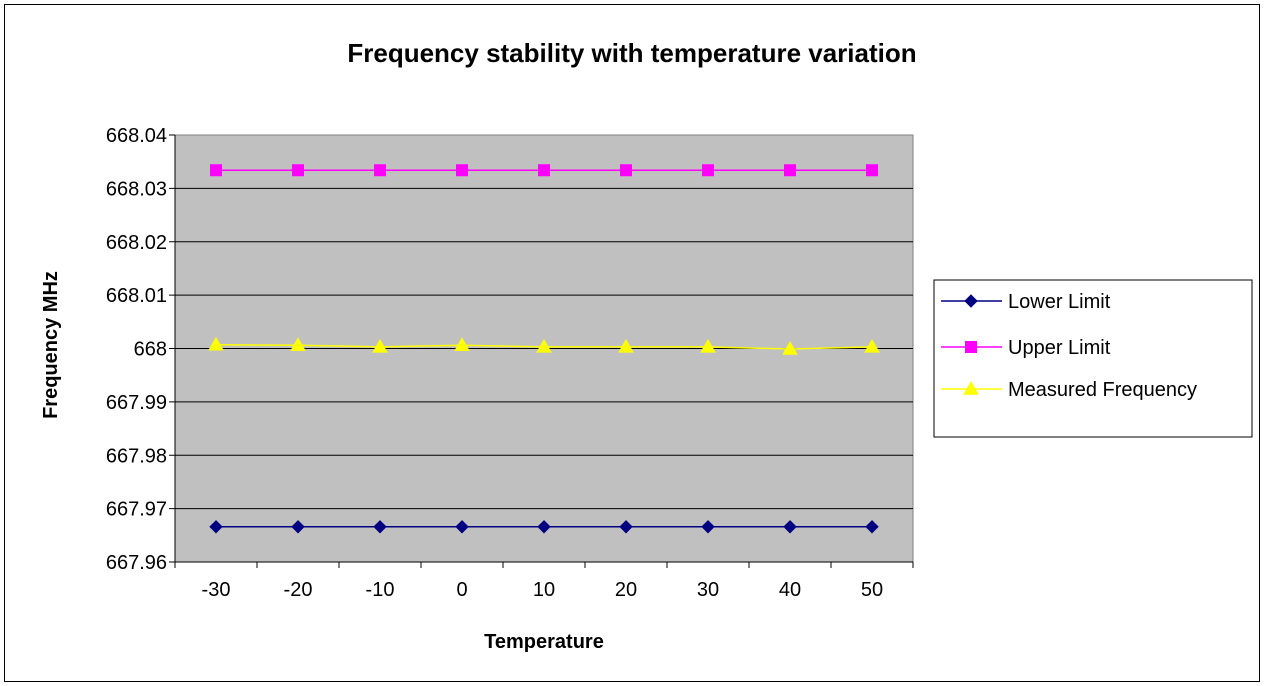 The image size is (1265, 686). What do you see at coordinates (136, 136) in the screenshot?
I see `y-tick-label: 668.04` at bounding box center [136, 136].